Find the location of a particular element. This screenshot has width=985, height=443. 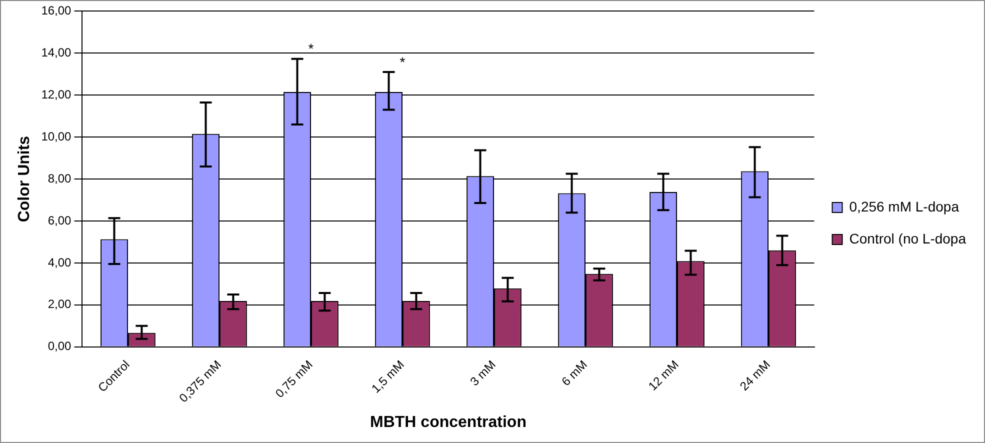

x-tick-label: 6 mM is located at coordinates (574, 373).